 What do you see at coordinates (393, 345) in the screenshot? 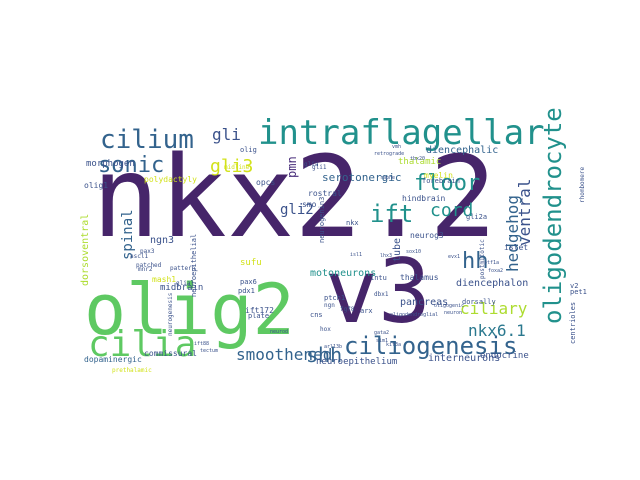
I see `word-kif3a: kif3a` at bounding box center [393, 345].